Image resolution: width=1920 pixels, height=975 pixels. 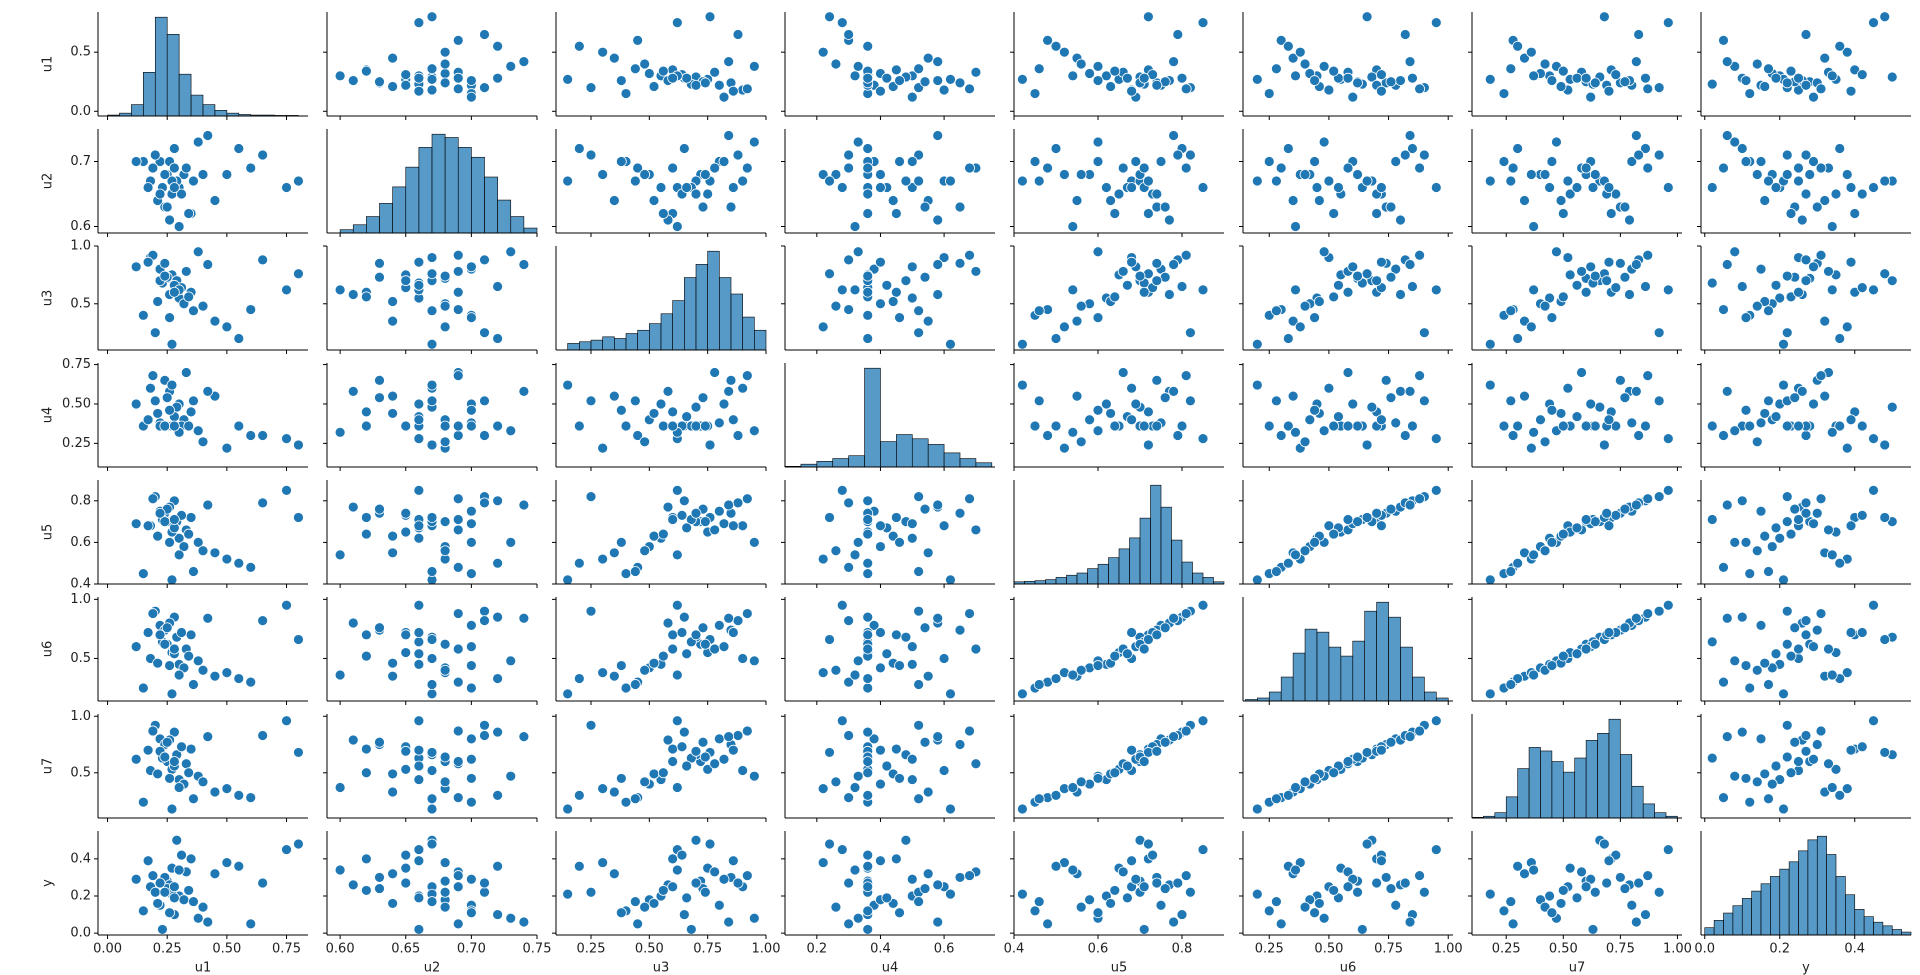 What do you see at coordinates (76, 443) in the screenshot?
I see `y-tick-label: 0.25` at bounding box center [76, 443].